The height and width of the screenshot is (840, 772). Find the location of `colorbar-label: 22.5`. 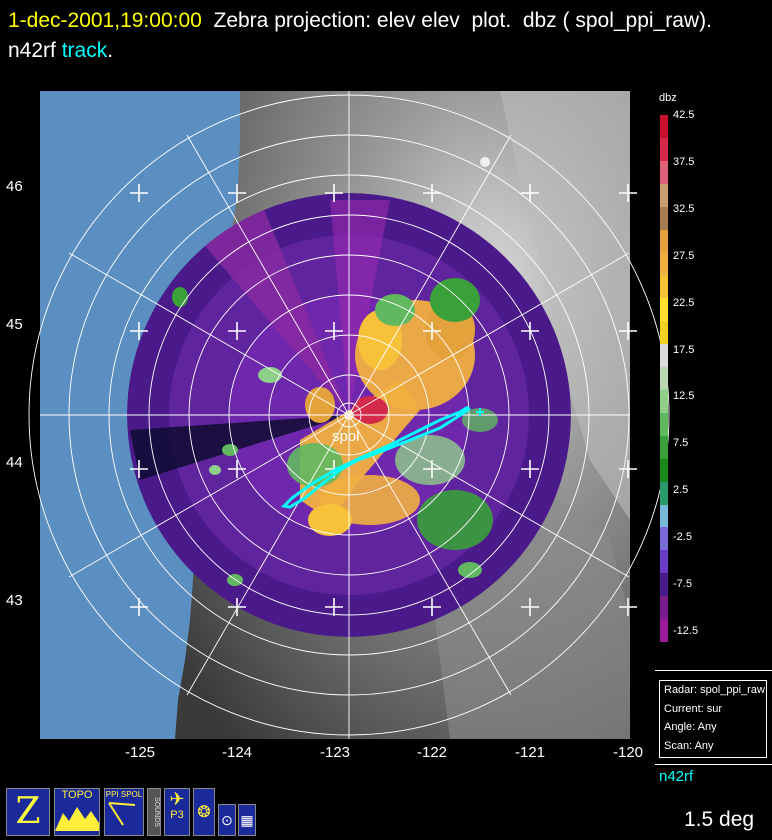

colorbar-label: 22.5 is located at coordinates (684, 302).